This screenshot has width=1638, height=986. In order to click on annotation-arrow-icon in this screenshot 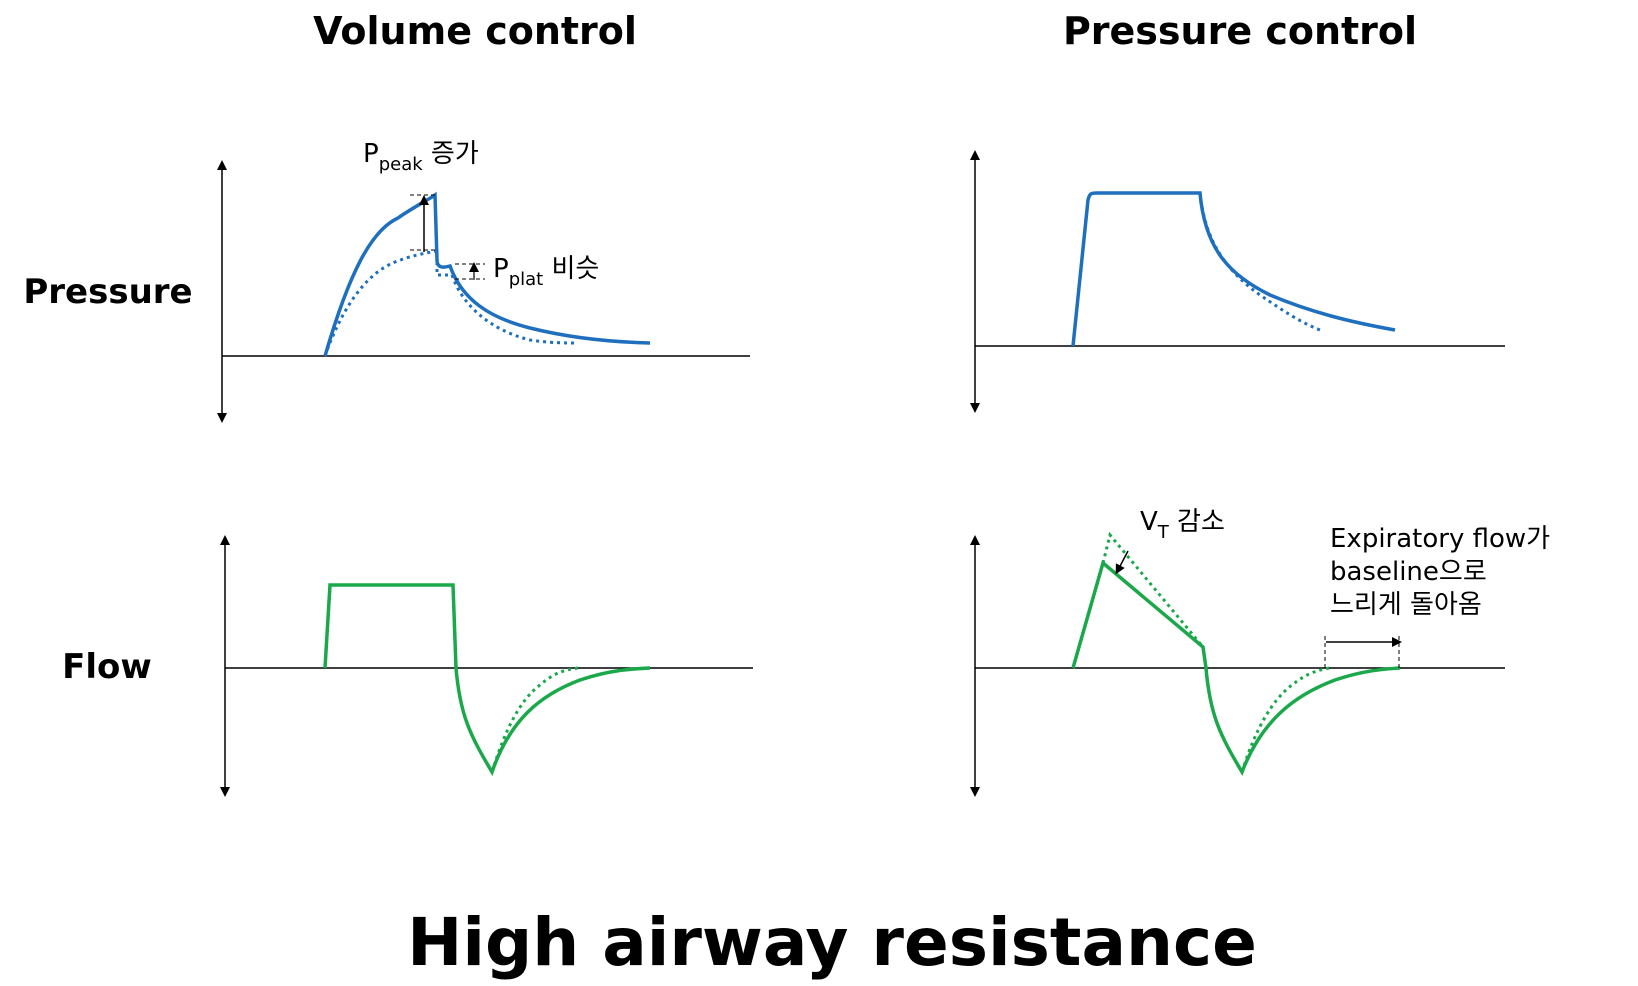, I will do `click(1122, 562)`.